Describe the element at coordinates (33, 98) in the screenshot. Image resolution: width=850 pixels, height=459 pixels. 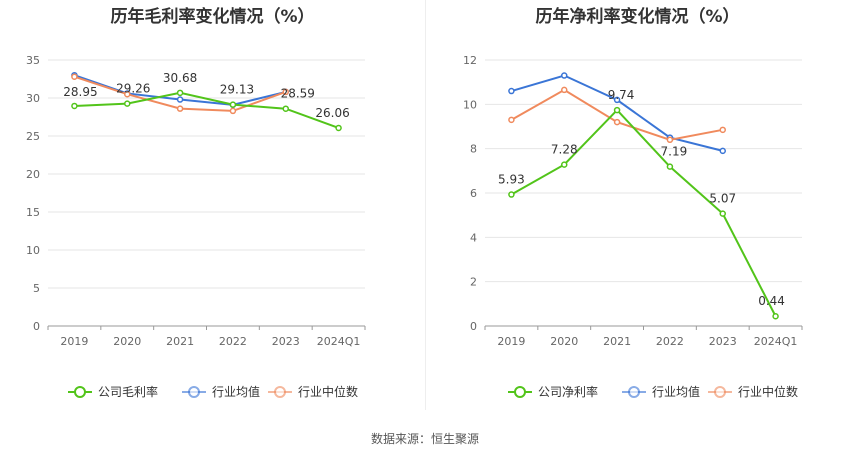
I see `gross-margin-y-tick-label: 30` at that location.